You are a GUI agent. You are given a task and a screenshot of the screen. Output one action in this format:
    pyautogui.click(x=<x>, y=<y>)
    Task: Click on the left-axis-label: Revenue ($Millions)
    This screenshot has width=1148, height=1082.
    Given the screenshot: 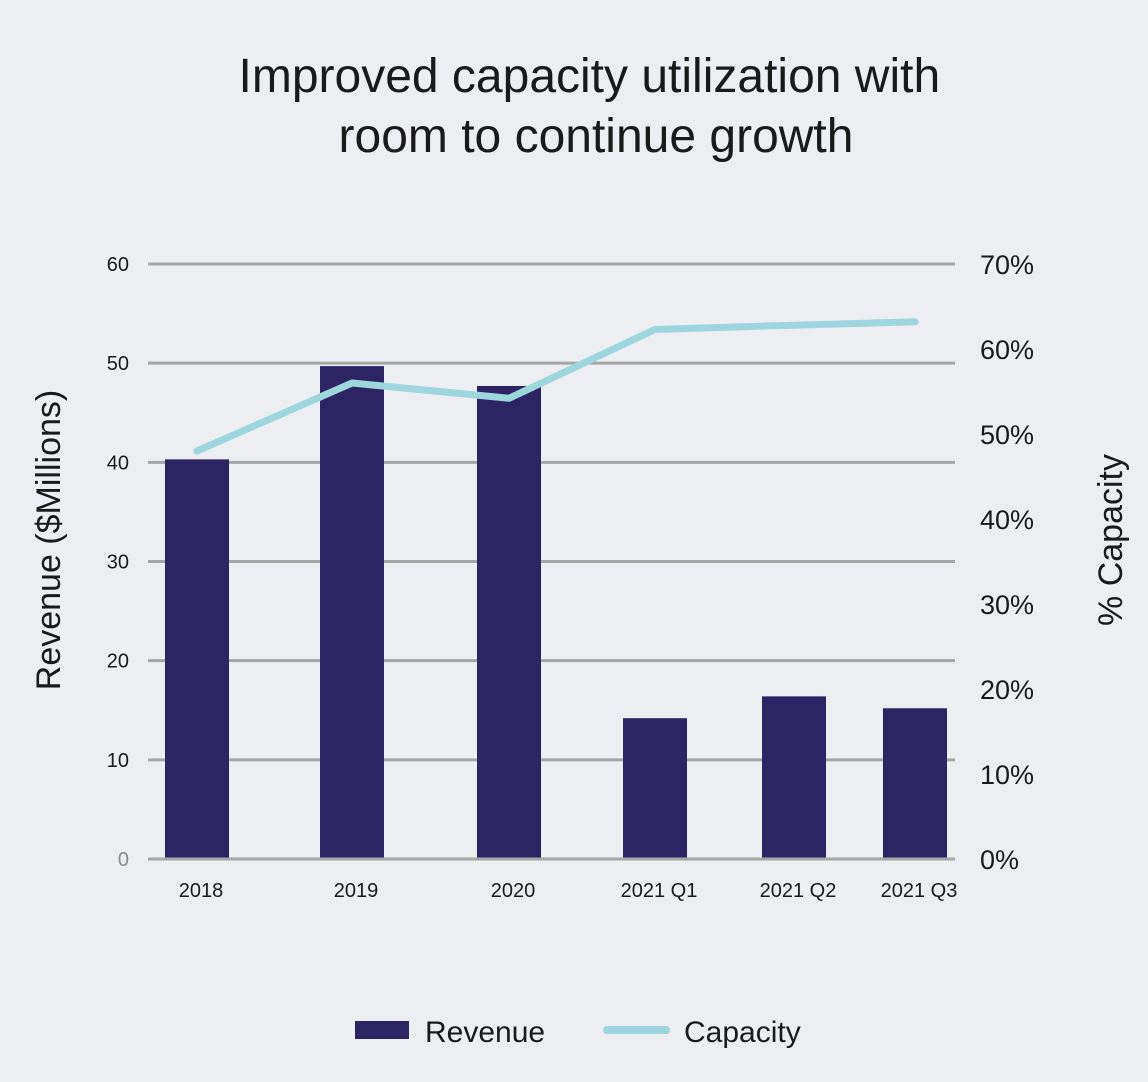 What is the action you would take?
    pyautogui.click(x=49, y=540)
    